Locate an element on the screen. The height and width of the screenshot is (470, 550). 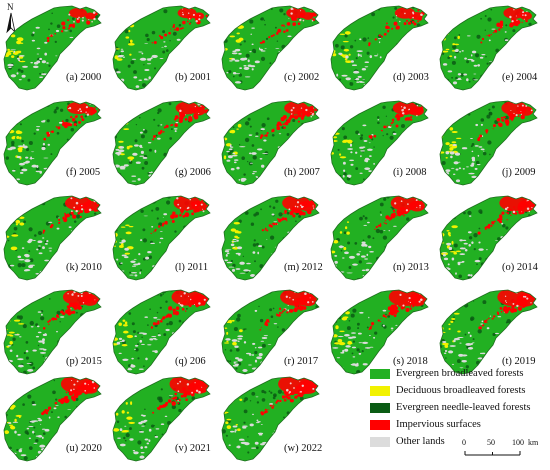
panel-label: (h) 2007 is located at coordinates (302, 172).